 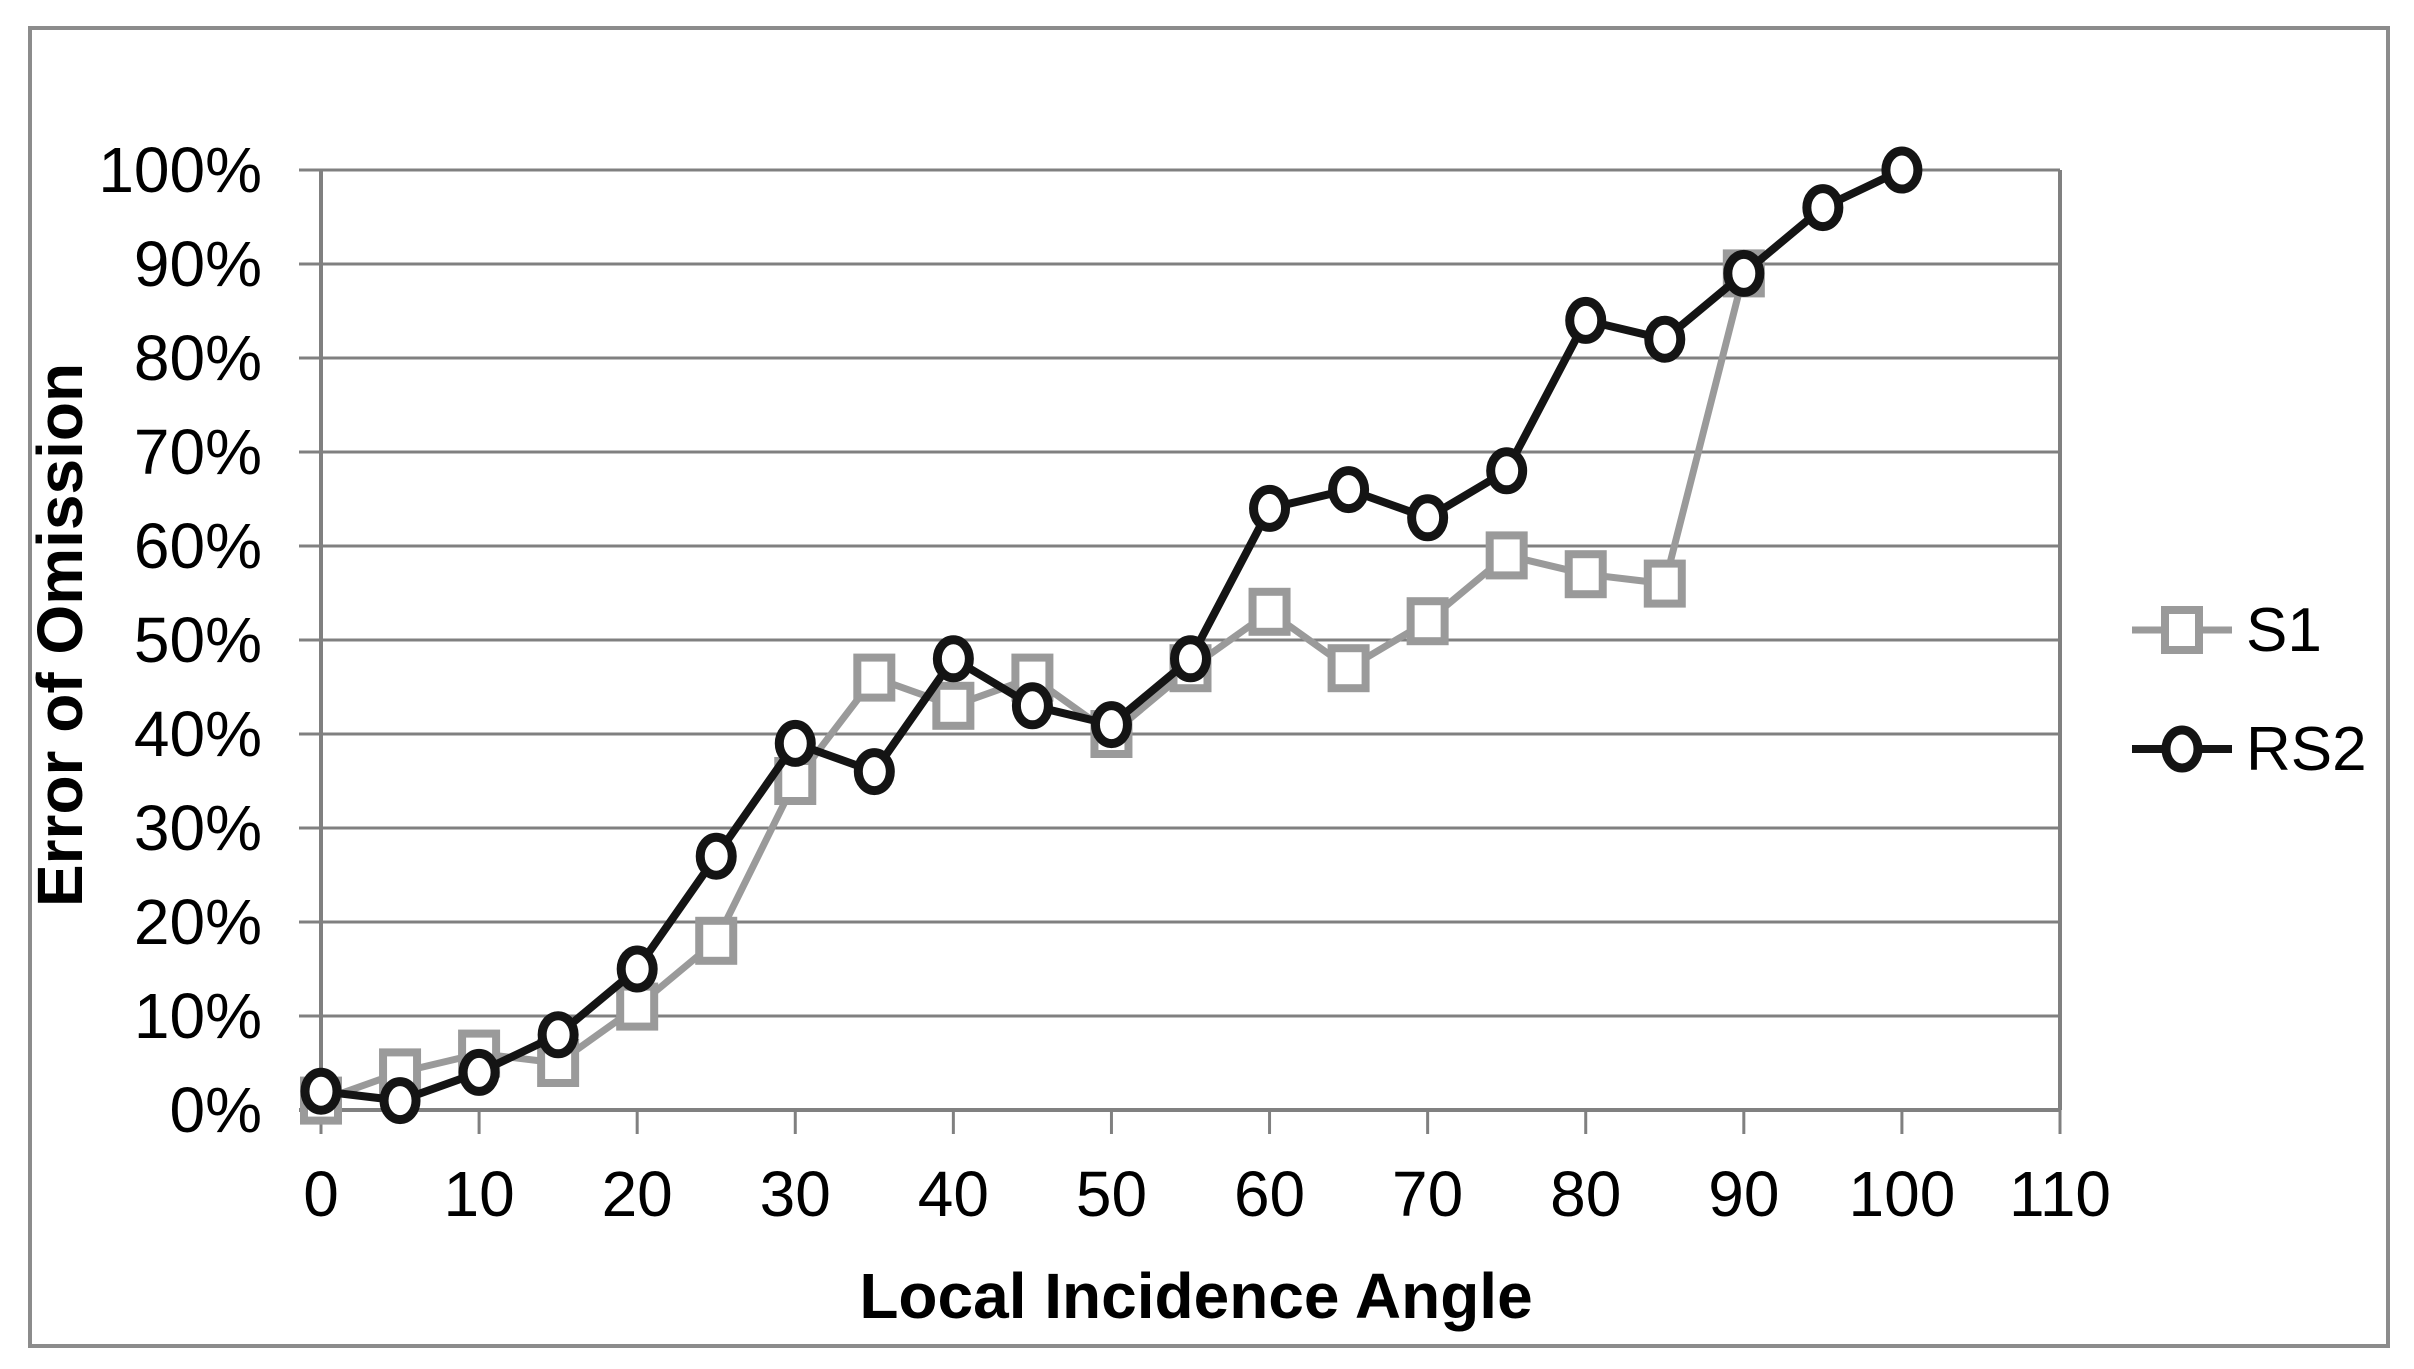 I want to click on x-tick-label: 0, so click(x=321, y=1194).